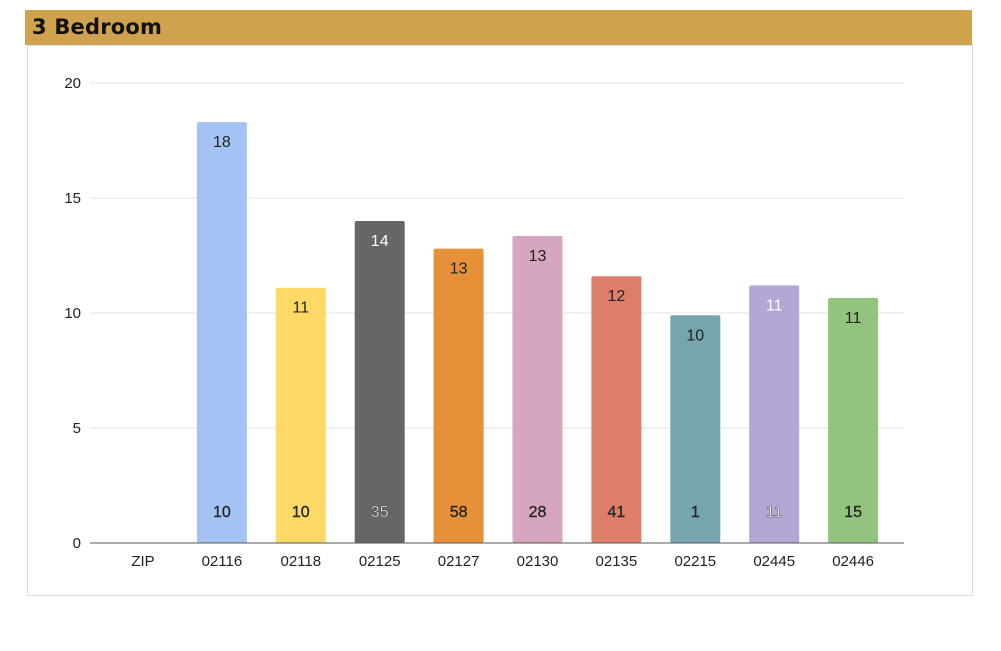  I want to click on x-tick-label: 02445, so click(774, 561).